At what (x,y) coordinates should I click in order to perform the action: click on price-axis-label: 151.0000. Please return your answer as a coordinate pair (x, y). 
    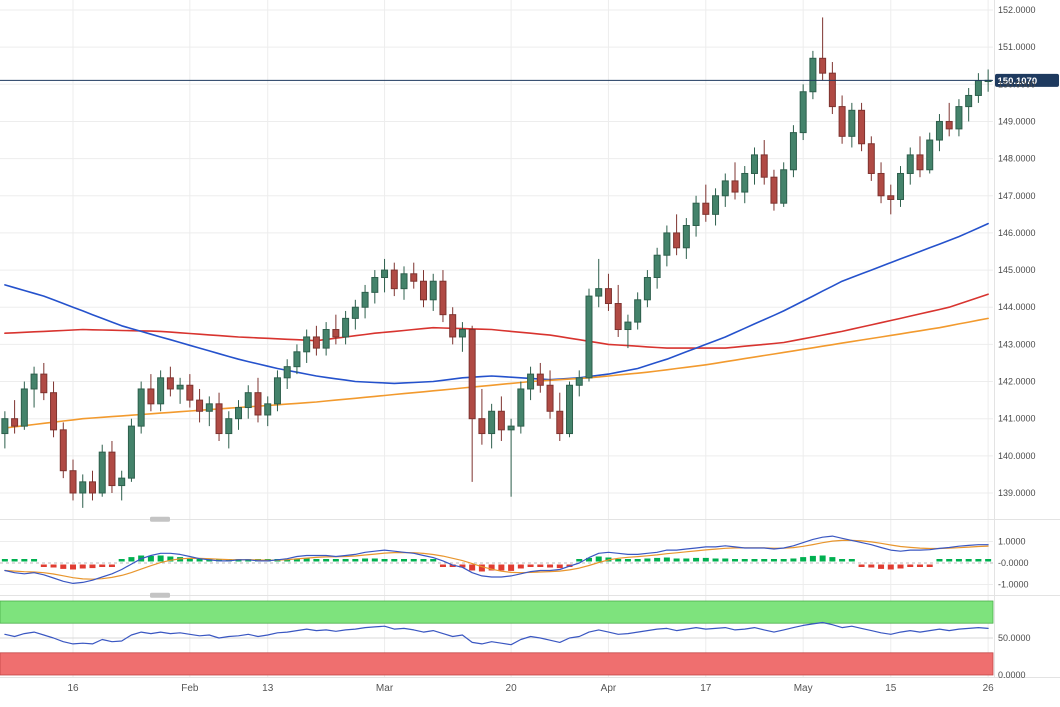
    Looking at the image, I should click on (1017, 47).